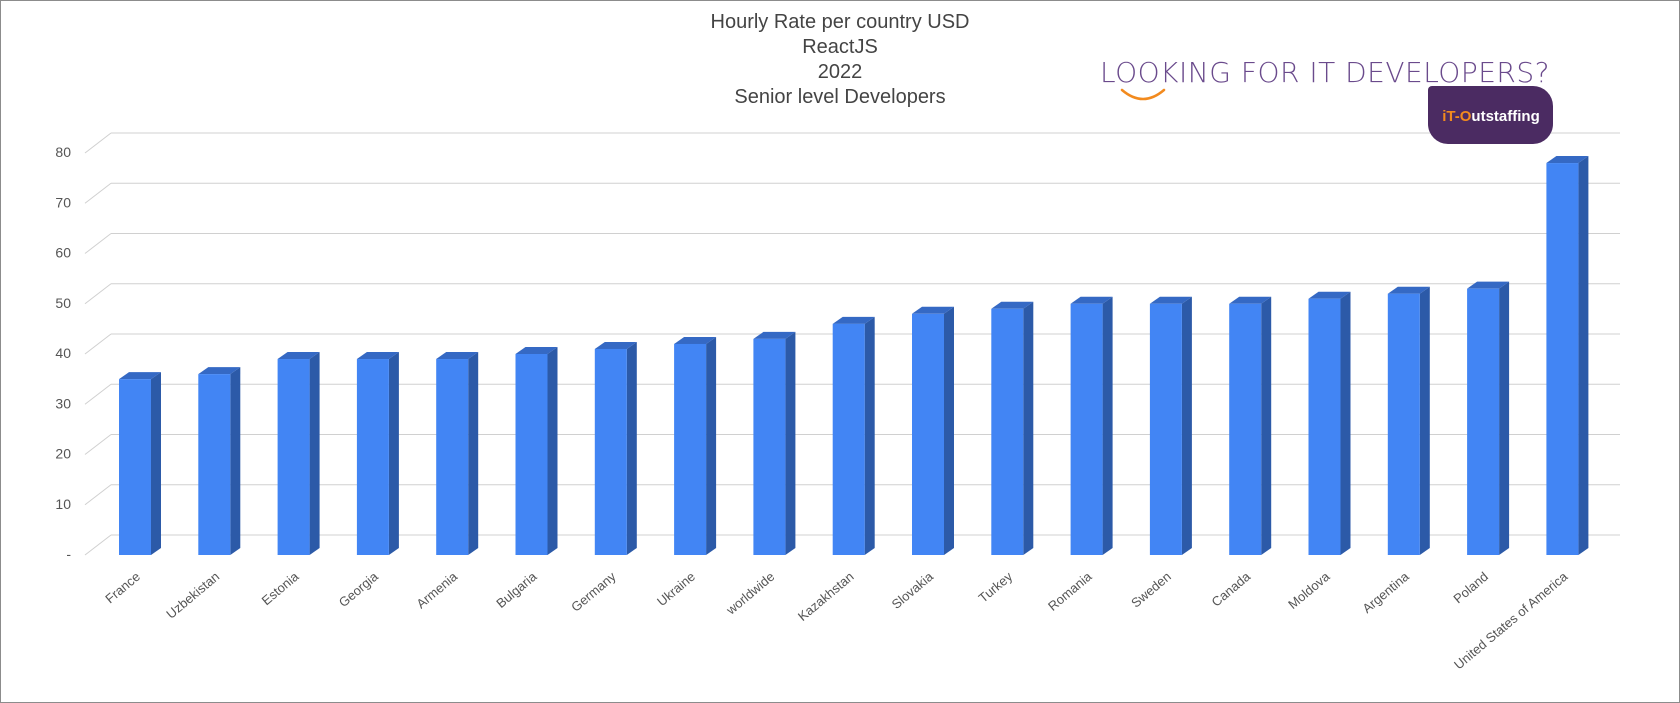  What do you see at coordinates (1325, 72) in the screenshot?
I see `logo-headline: LOOKING FOR IT DEVELOPERS?` at bounding box center [1325, 72].